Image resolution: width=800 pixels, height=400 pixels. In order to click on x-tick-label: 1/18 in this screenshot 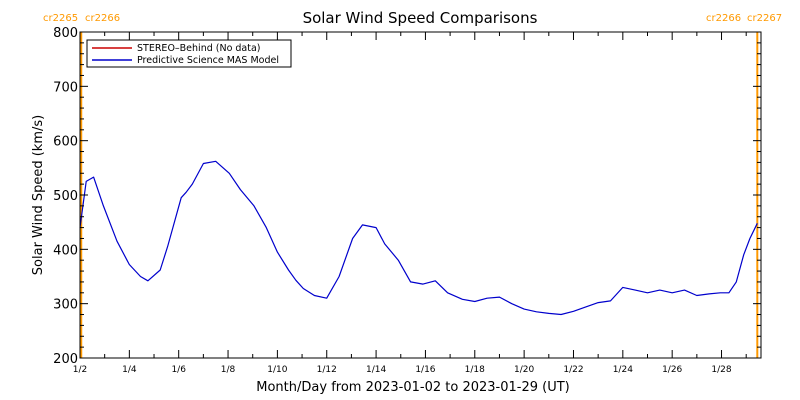, I will do `click(475, 370)`.